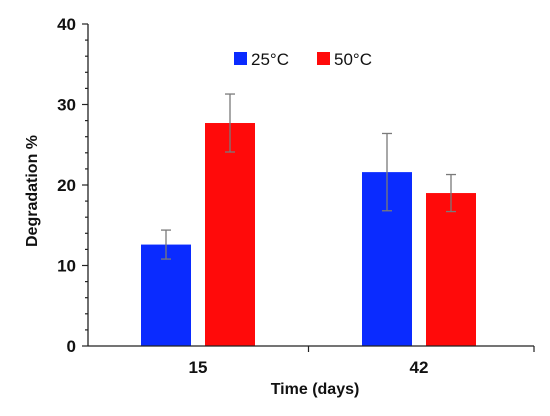 The width and height of the screenshot is (550, 416). What do you see at coordinates (419, 367) in the screenshot?
I see `x-tick-label: 42` at bounding box center [419, 367].